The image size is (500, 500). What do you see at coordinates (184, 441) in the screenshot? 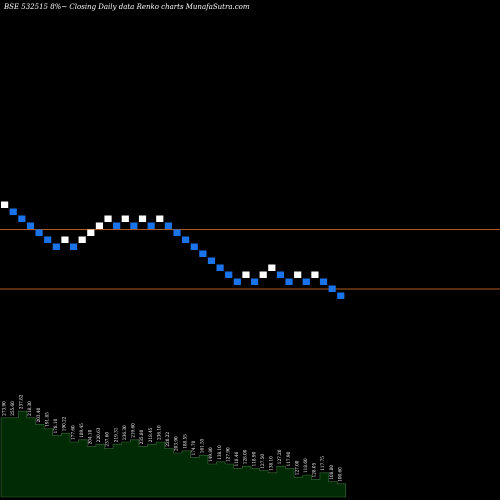
I see `brick-value-label: 188.55` at bounding box center [184, 441].